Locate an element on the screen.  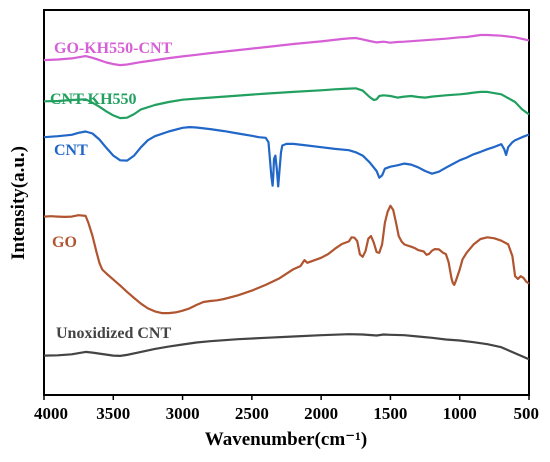
series-label-go: GO is located at coordinates (64, 242).